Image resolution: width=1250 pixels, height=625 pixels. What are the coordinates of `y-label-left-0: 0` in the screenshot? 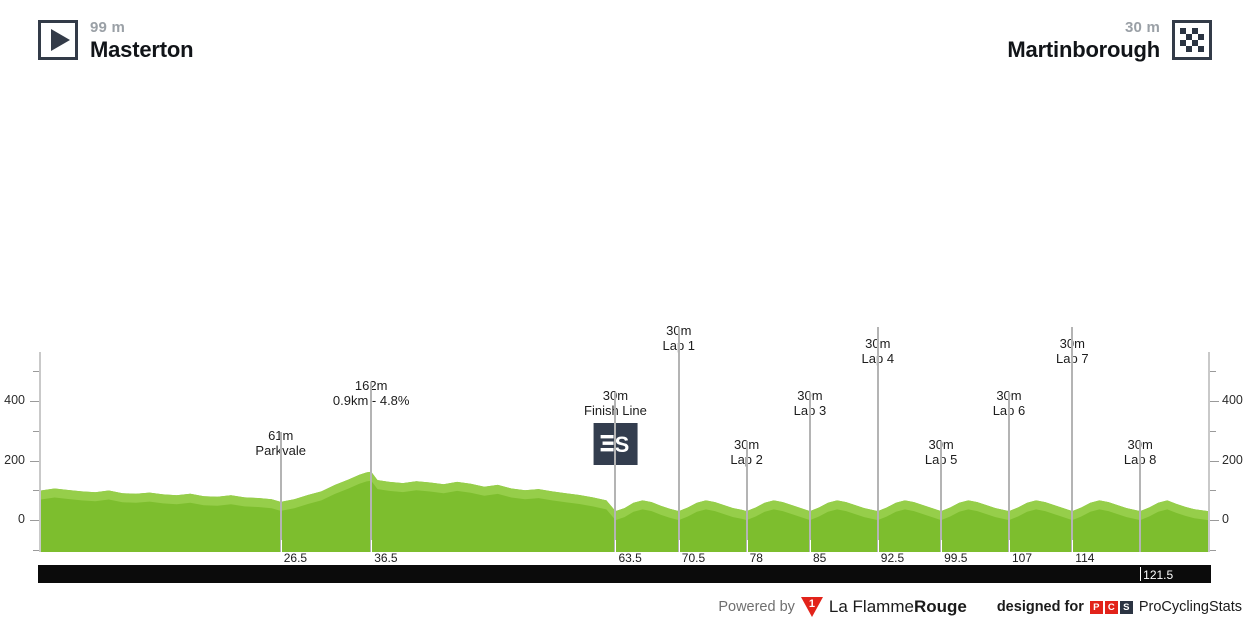 It's located at (21, 519).